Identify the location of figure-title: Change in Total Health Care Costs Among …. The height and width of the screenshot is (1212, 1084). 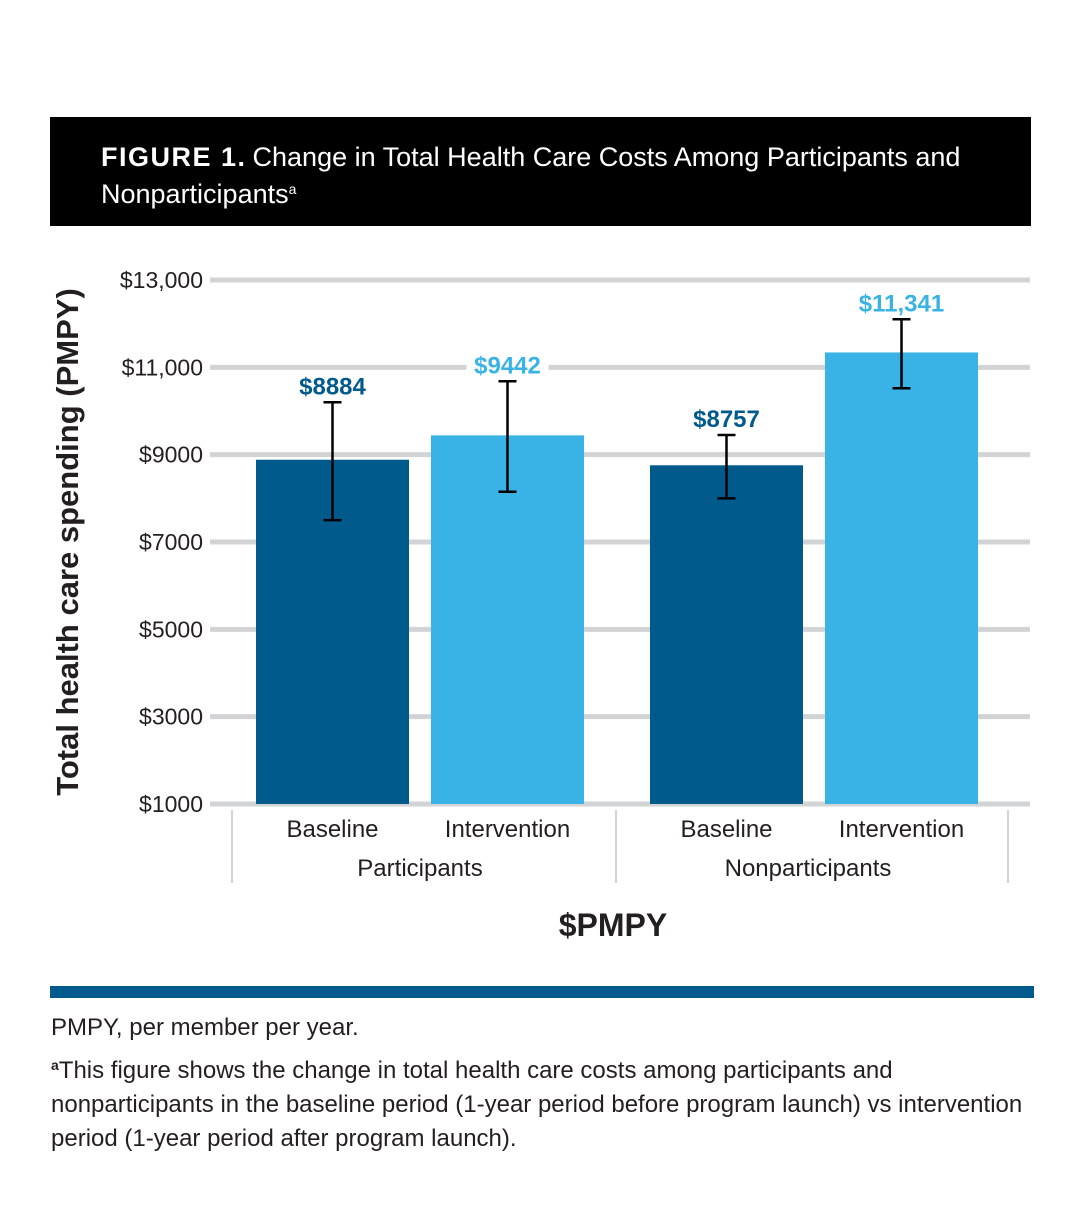
(531, 175).